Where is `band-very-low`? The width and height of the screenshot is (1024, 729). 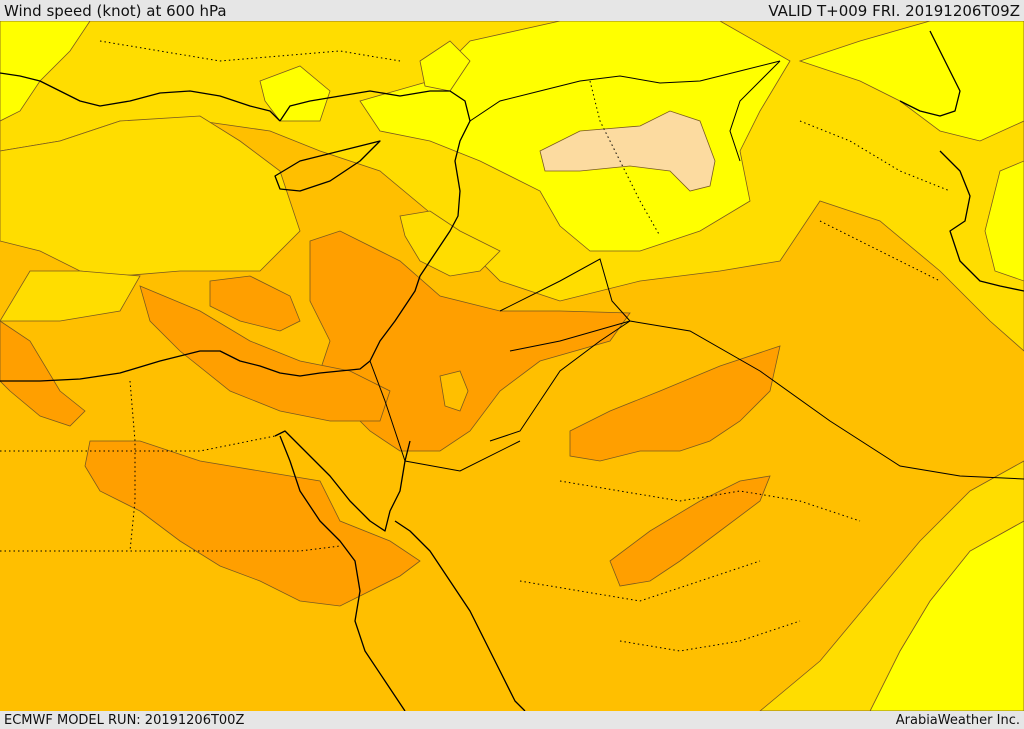 band-very-low is located at coordinates (627, 151).